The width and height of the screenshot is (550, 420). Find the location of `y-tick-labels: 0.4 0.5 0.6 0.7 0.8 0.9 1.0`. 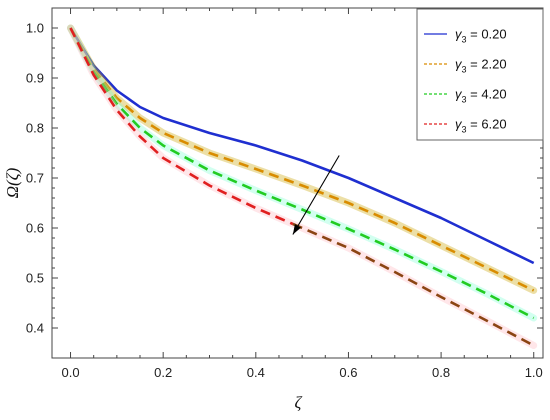

y-tick-labels: 0.4 0.5 0.6 0.7 0.8 0.9 1.0 is located at coordinates (35, 178).